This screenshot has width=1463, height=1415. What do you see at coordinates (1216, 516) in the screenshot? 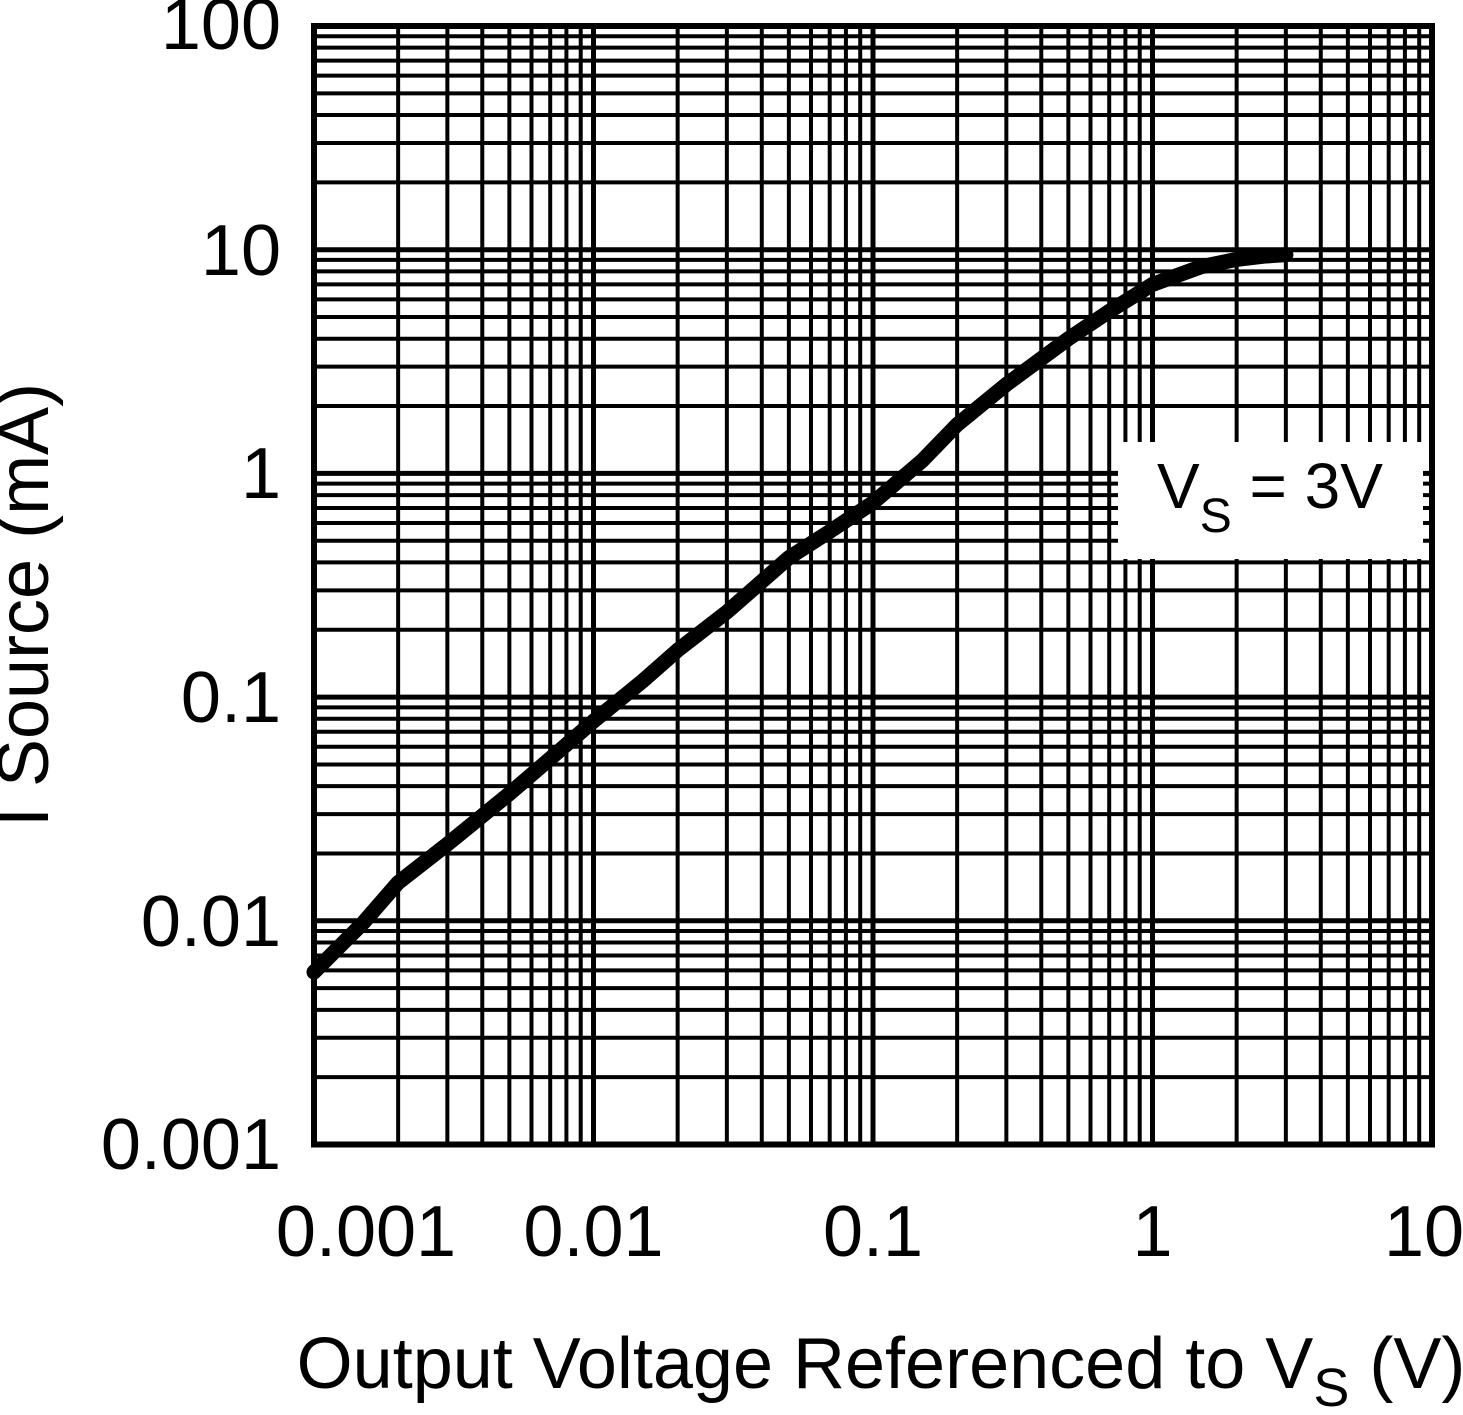
I see `annotation-subscript: S` at bounding box center [1216, 516].